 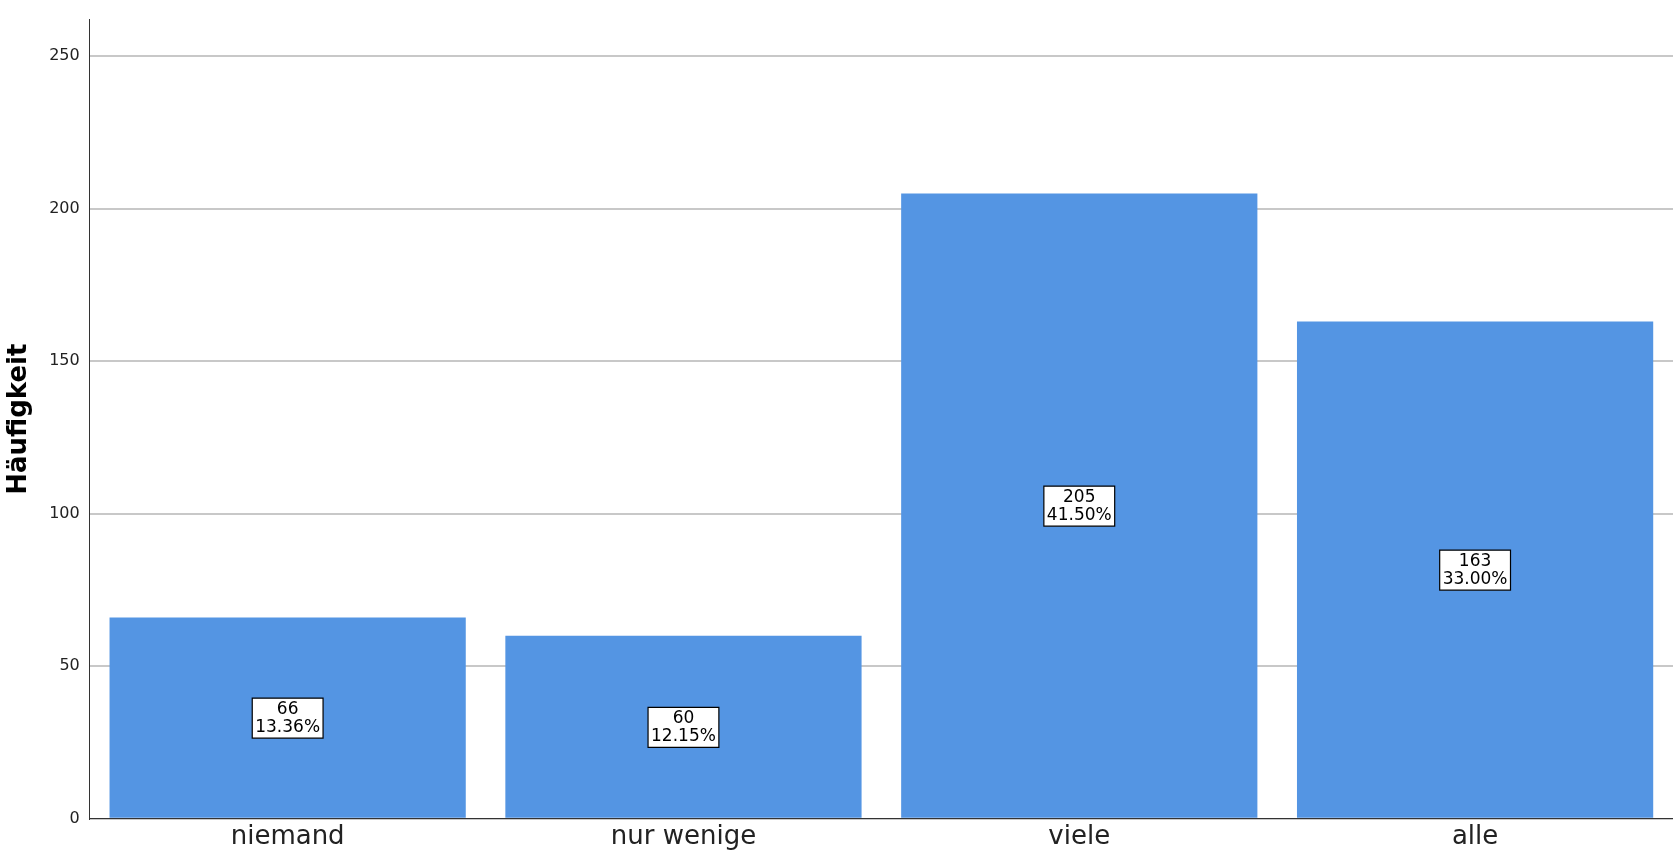 What do you see at coordinates (683, 835) in the screenshot?
I see `x-tick-label: nur wenige` at bounding box center [683, 835].